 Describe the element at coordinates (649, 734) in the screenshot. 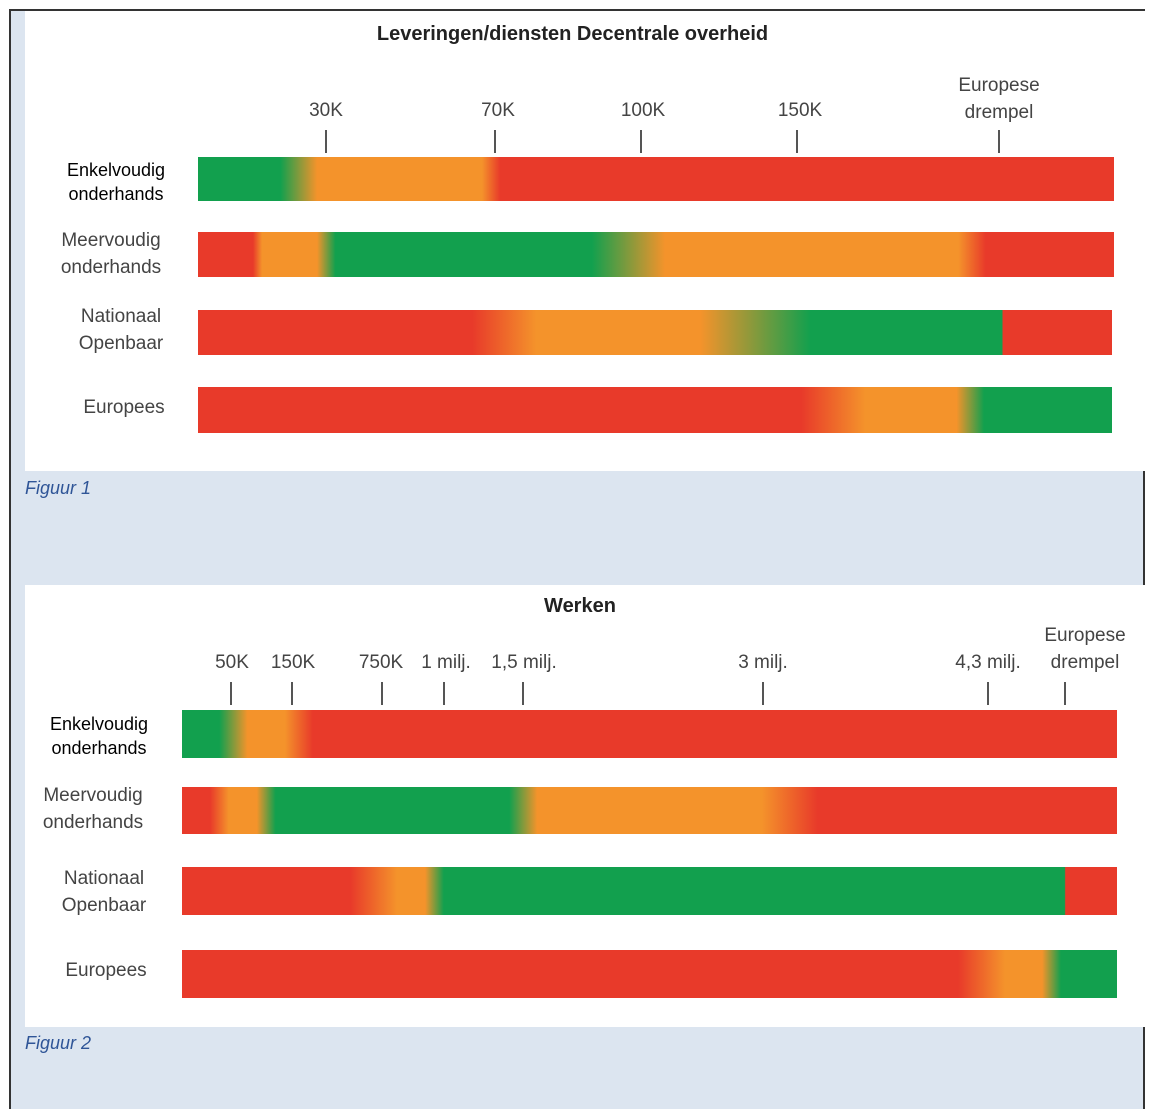

I see `figure2-bar-enkelvoudig` at that location.